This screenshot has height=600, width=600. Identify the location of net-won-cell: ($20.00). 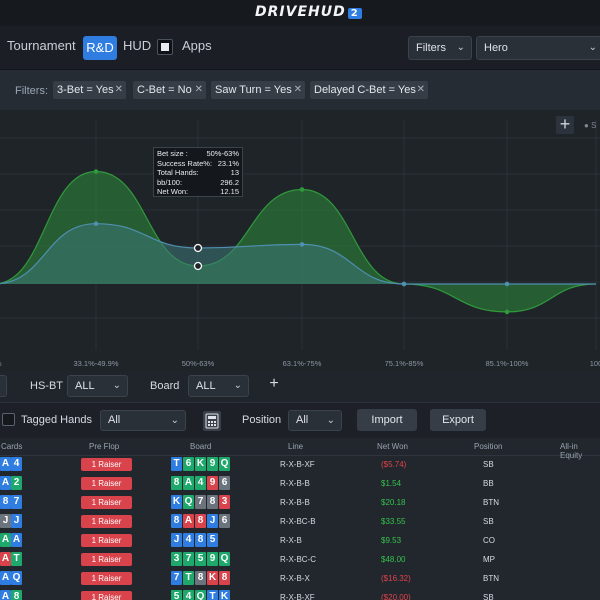
(396, 596).